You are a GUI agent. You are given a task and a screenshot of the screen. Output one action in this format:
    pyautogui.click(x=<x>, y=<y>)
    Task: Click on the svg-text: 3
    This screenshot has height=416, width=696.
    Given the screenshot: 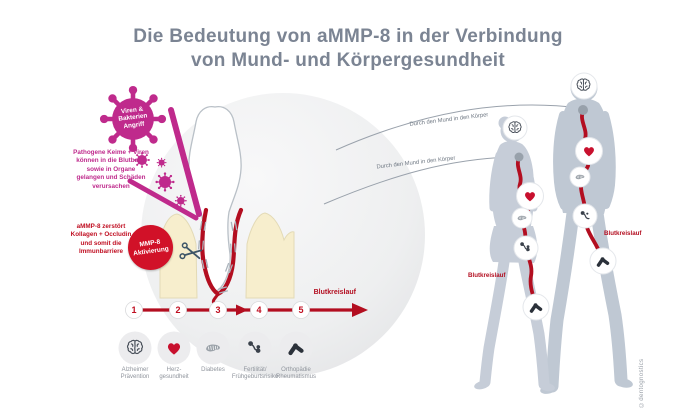 What is the action you would take?
    pyautogui.click(x=217, y=310)
    